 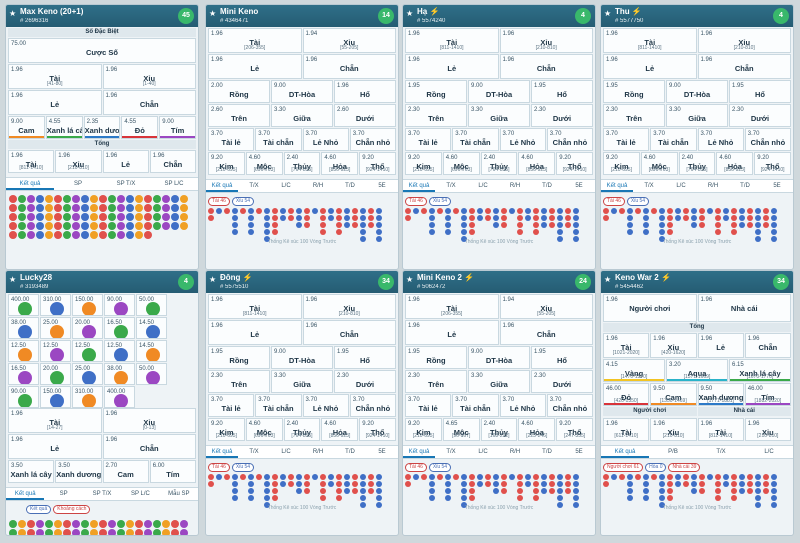 What do you see at coordinates (102, 494) in the screenshot?
I see `tab-2: SP T/X` at bounding box center [102, 494].